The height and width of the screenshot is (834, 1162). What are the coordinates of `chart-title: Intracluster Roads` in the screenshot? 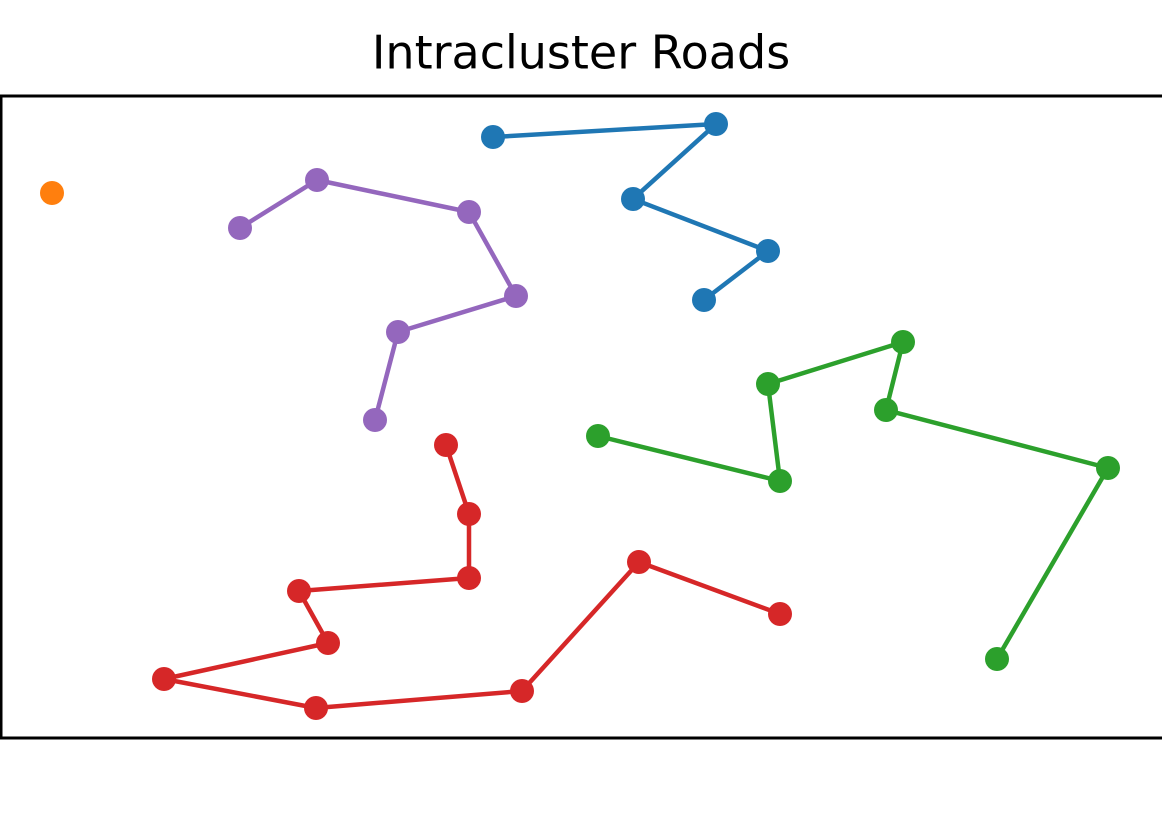 It's located at (581, 53).